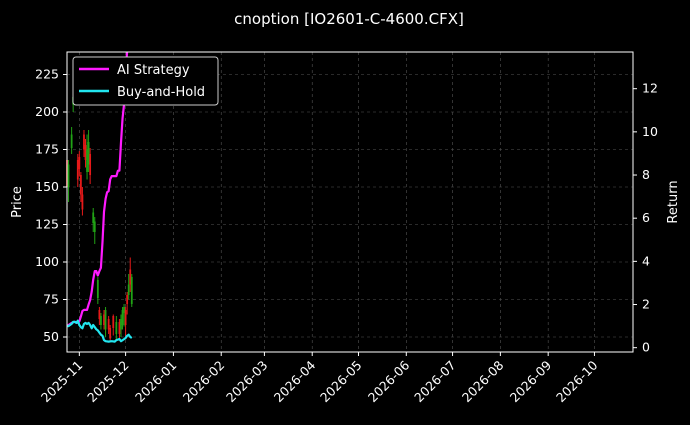 This screenshot has height=425, width=690. I want to click on left-axis-tick-label: 125, so click(47, 224).